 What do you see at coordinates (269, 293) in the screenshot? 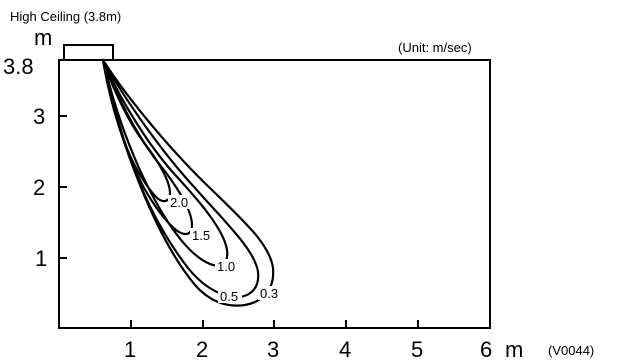
I see `contour-label-0.3: 0.3` at bounding box center [269, 293].